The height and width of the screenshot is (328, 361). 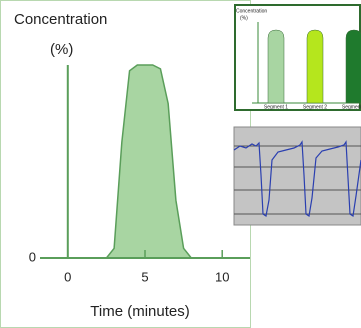 I want to click on x-tick-label: 5, so click(x=144, y=276).